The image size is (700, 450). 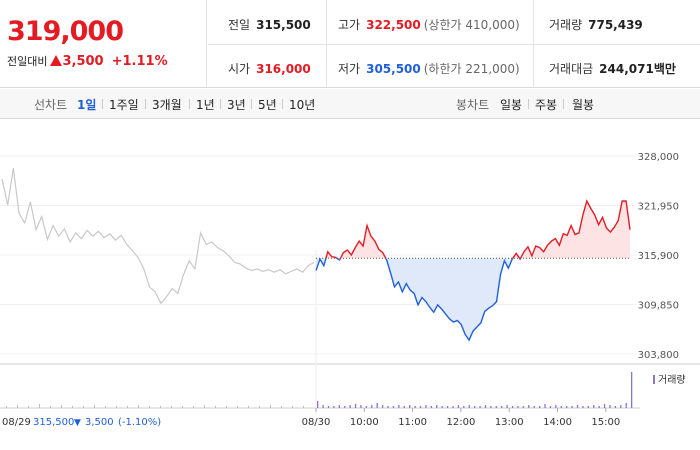 What do you see at coordinates (583, 105) in the screenshot?
I see `tab-candle-monthly: 월봉` at bounding box center [583, 105].